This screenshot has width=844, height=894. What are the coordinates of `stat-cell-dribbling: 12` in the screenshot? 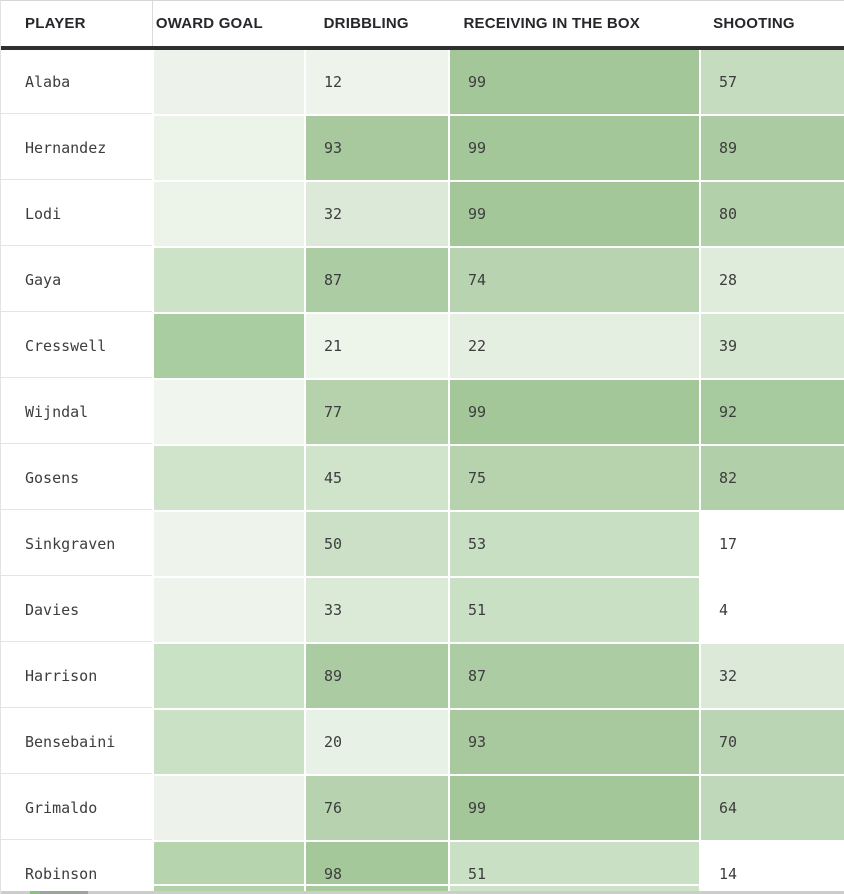 It's located at (377, 82).